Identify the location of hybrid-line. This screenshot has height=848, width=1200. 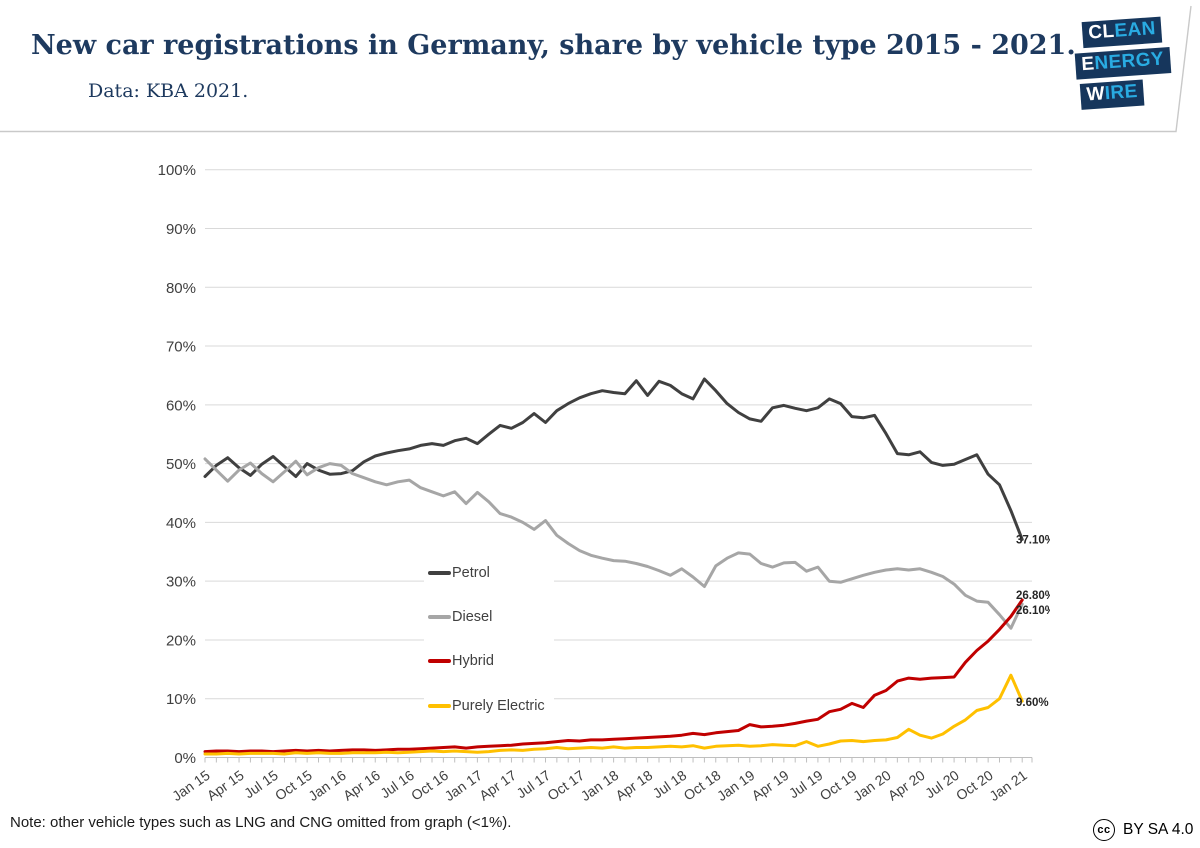
(613, 676).